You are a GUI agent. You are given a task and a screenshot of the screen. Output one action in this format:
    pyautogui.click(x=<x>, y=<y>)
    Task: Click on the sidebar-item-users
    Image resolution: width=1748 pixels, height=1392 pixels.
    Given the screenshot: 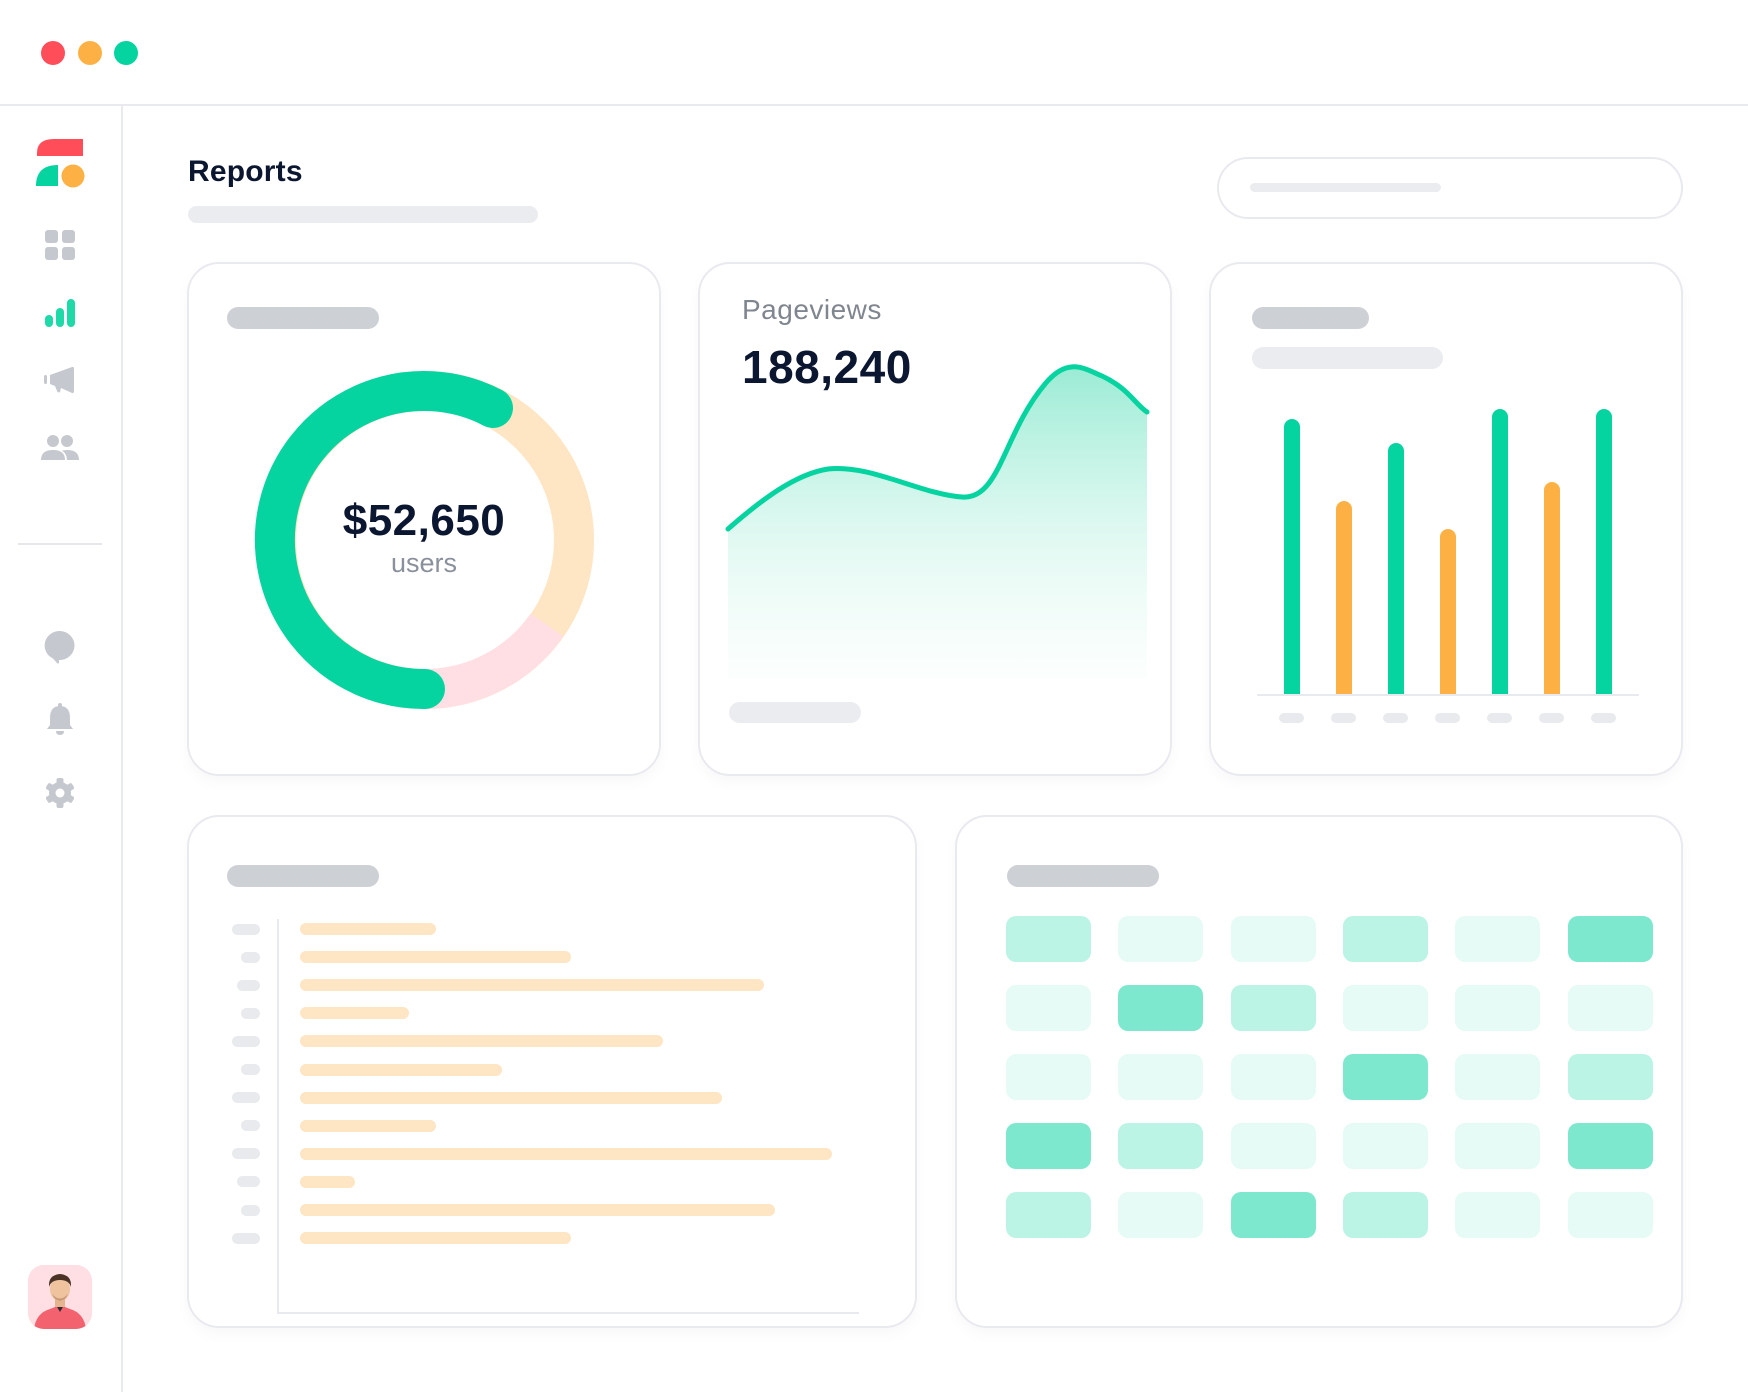 What is the action you would take?
    pyautogui.click(x=60, y=448)
    